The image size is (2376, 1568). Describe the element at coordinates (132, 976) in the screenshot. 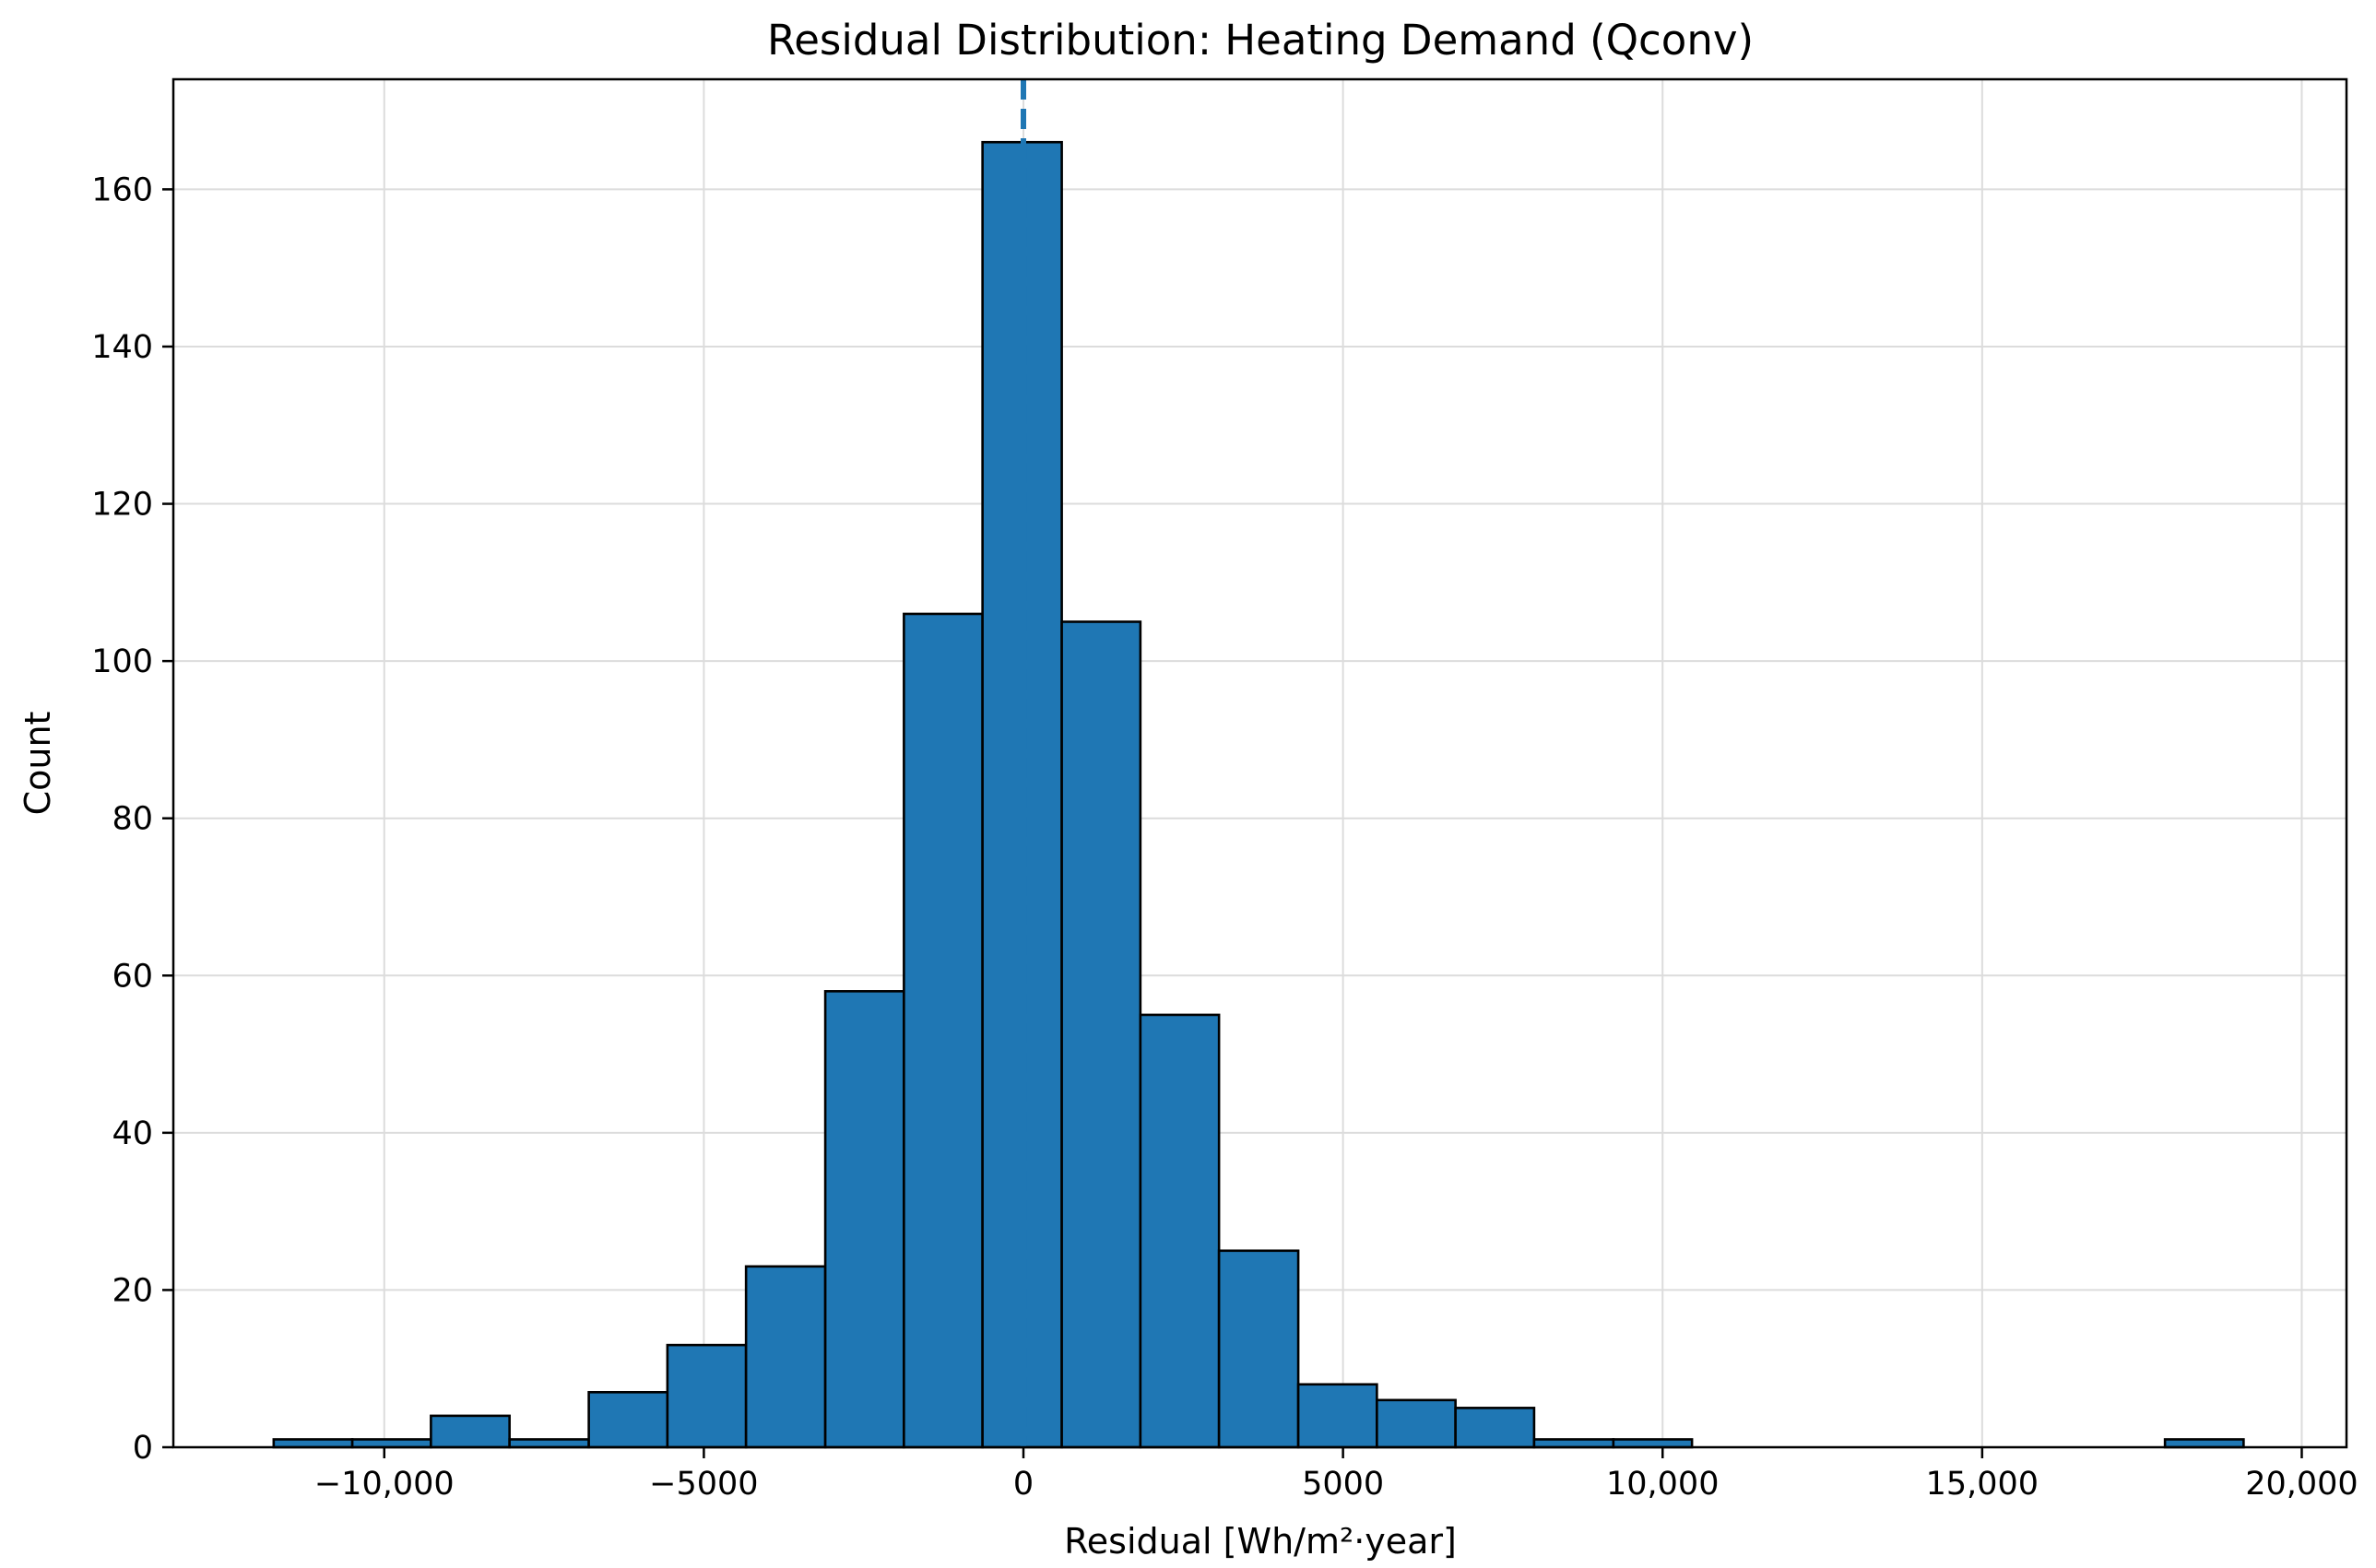

I see `y-tick-label: 60` at that location.